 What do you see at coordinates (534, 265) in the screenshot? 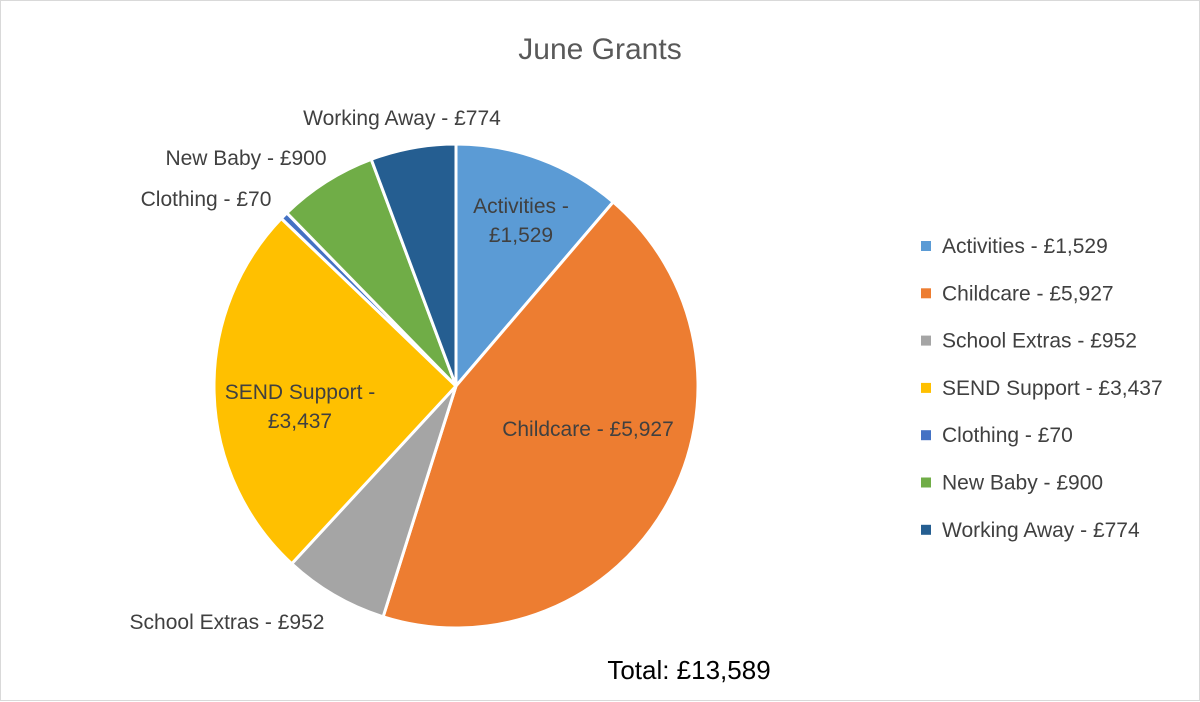
I see `pie-slice-activities` at bounding box center [534, 265].